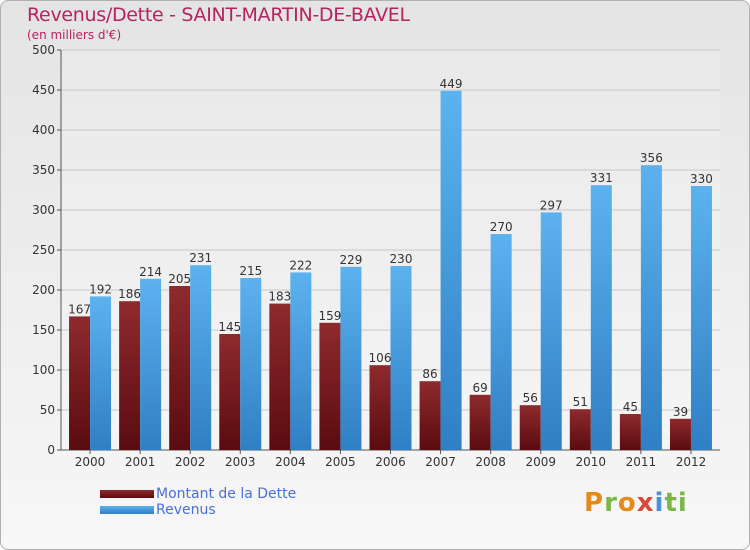  I want to click on y-tick-label: 250, so click(43, 250).